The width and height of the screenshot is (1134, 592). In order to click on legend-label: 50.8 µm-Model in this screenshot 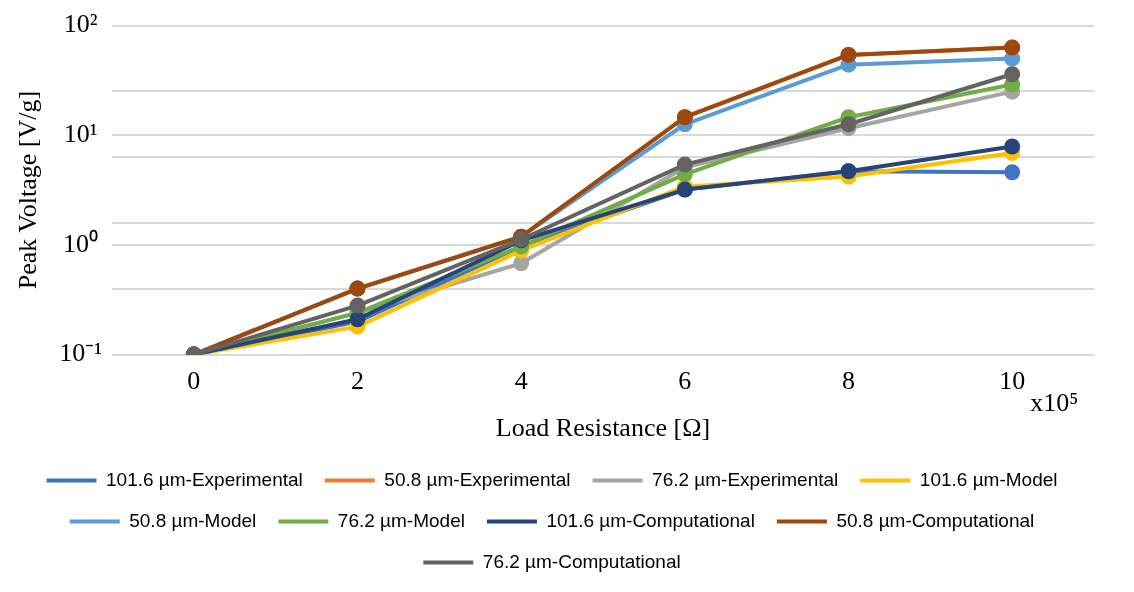, I will do `click(193, 520)`.